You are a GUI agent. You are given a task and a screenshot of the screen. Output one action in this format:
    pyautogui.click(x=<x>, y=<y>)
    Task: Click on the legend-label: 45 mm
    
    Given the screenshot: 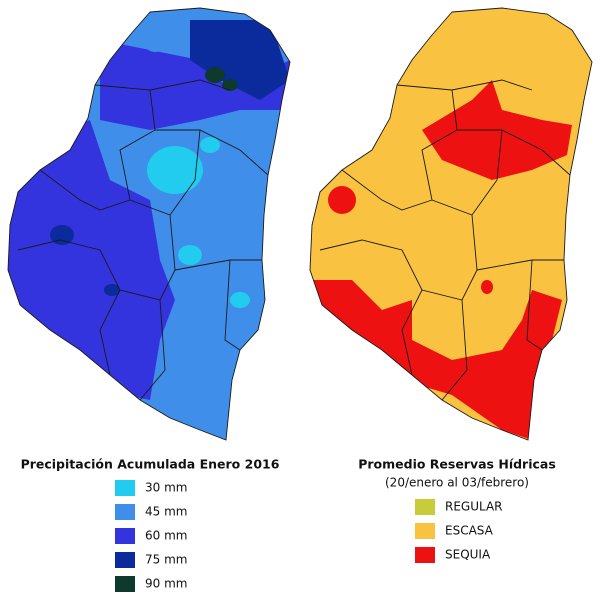 What is the action you would take?
    pyautogui.click(x=166, y=512)
    